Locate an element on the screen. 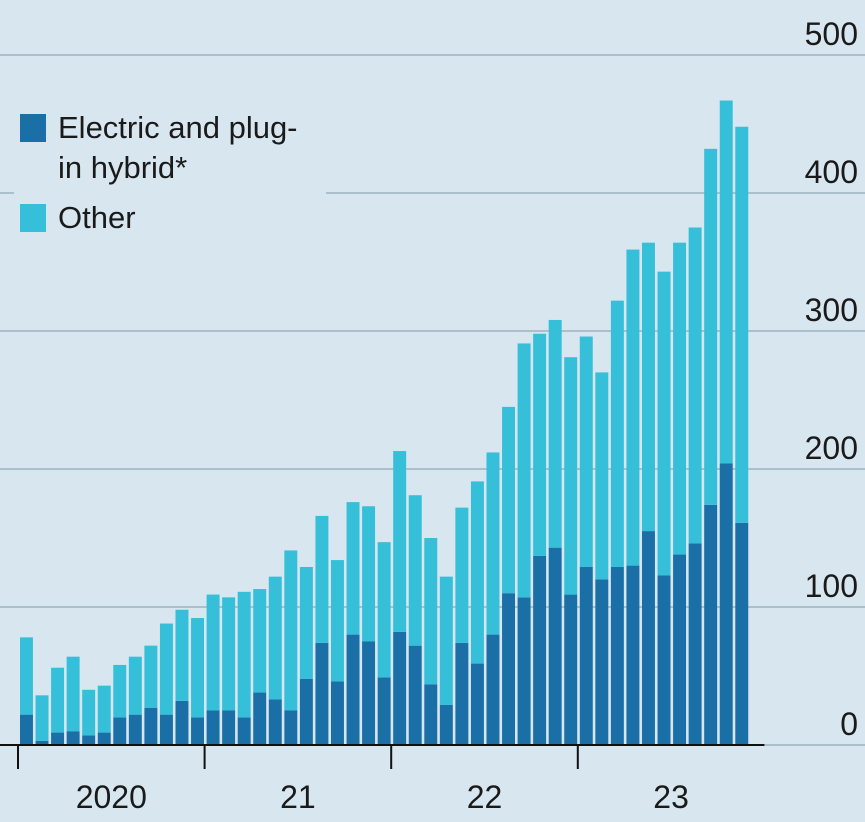 The image size is (865, 822). x-tick-label: 21 is located at coordinates (298, 797).